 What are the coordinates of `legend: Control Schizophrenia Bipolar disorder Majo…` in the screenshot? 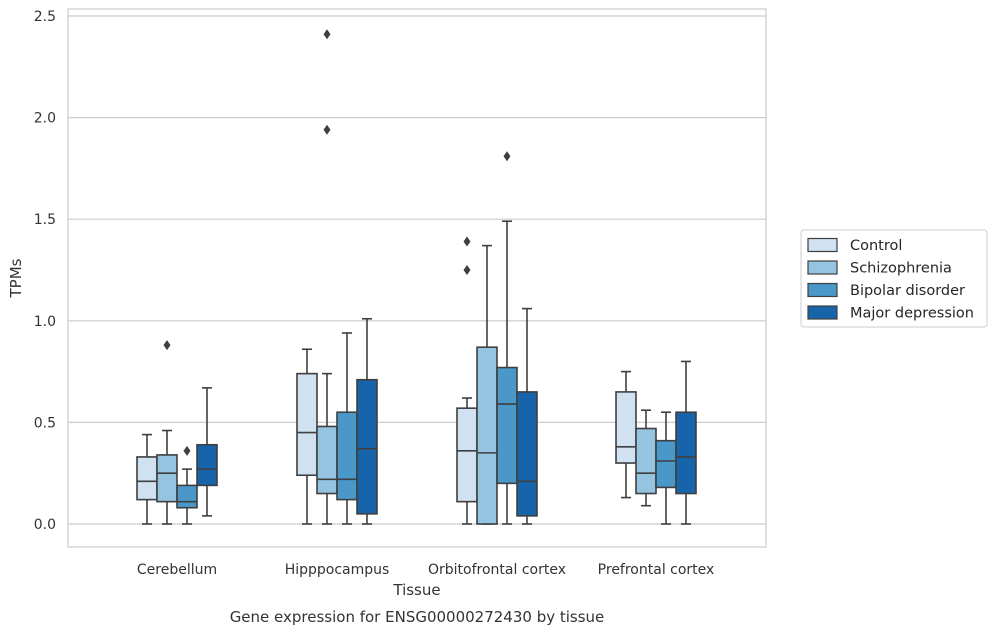 It's located at (894, 278).